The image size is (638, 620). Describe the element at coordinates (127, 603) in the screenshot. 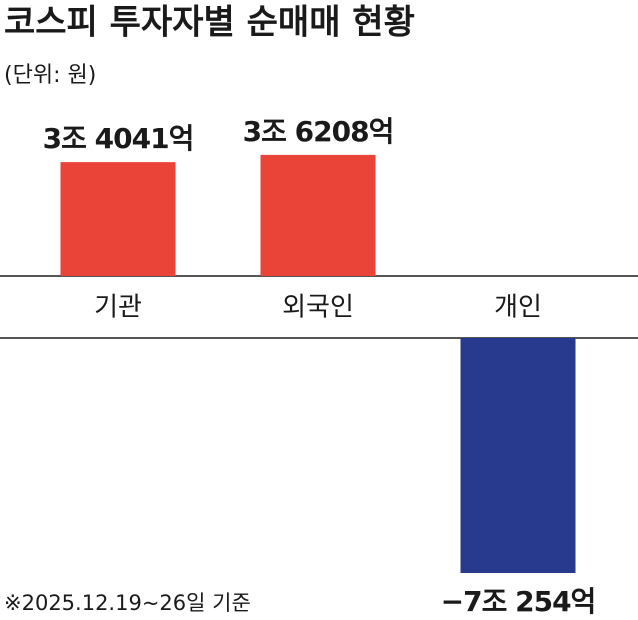

I see `note: ※2025.12.19~26일 기준` at that location.